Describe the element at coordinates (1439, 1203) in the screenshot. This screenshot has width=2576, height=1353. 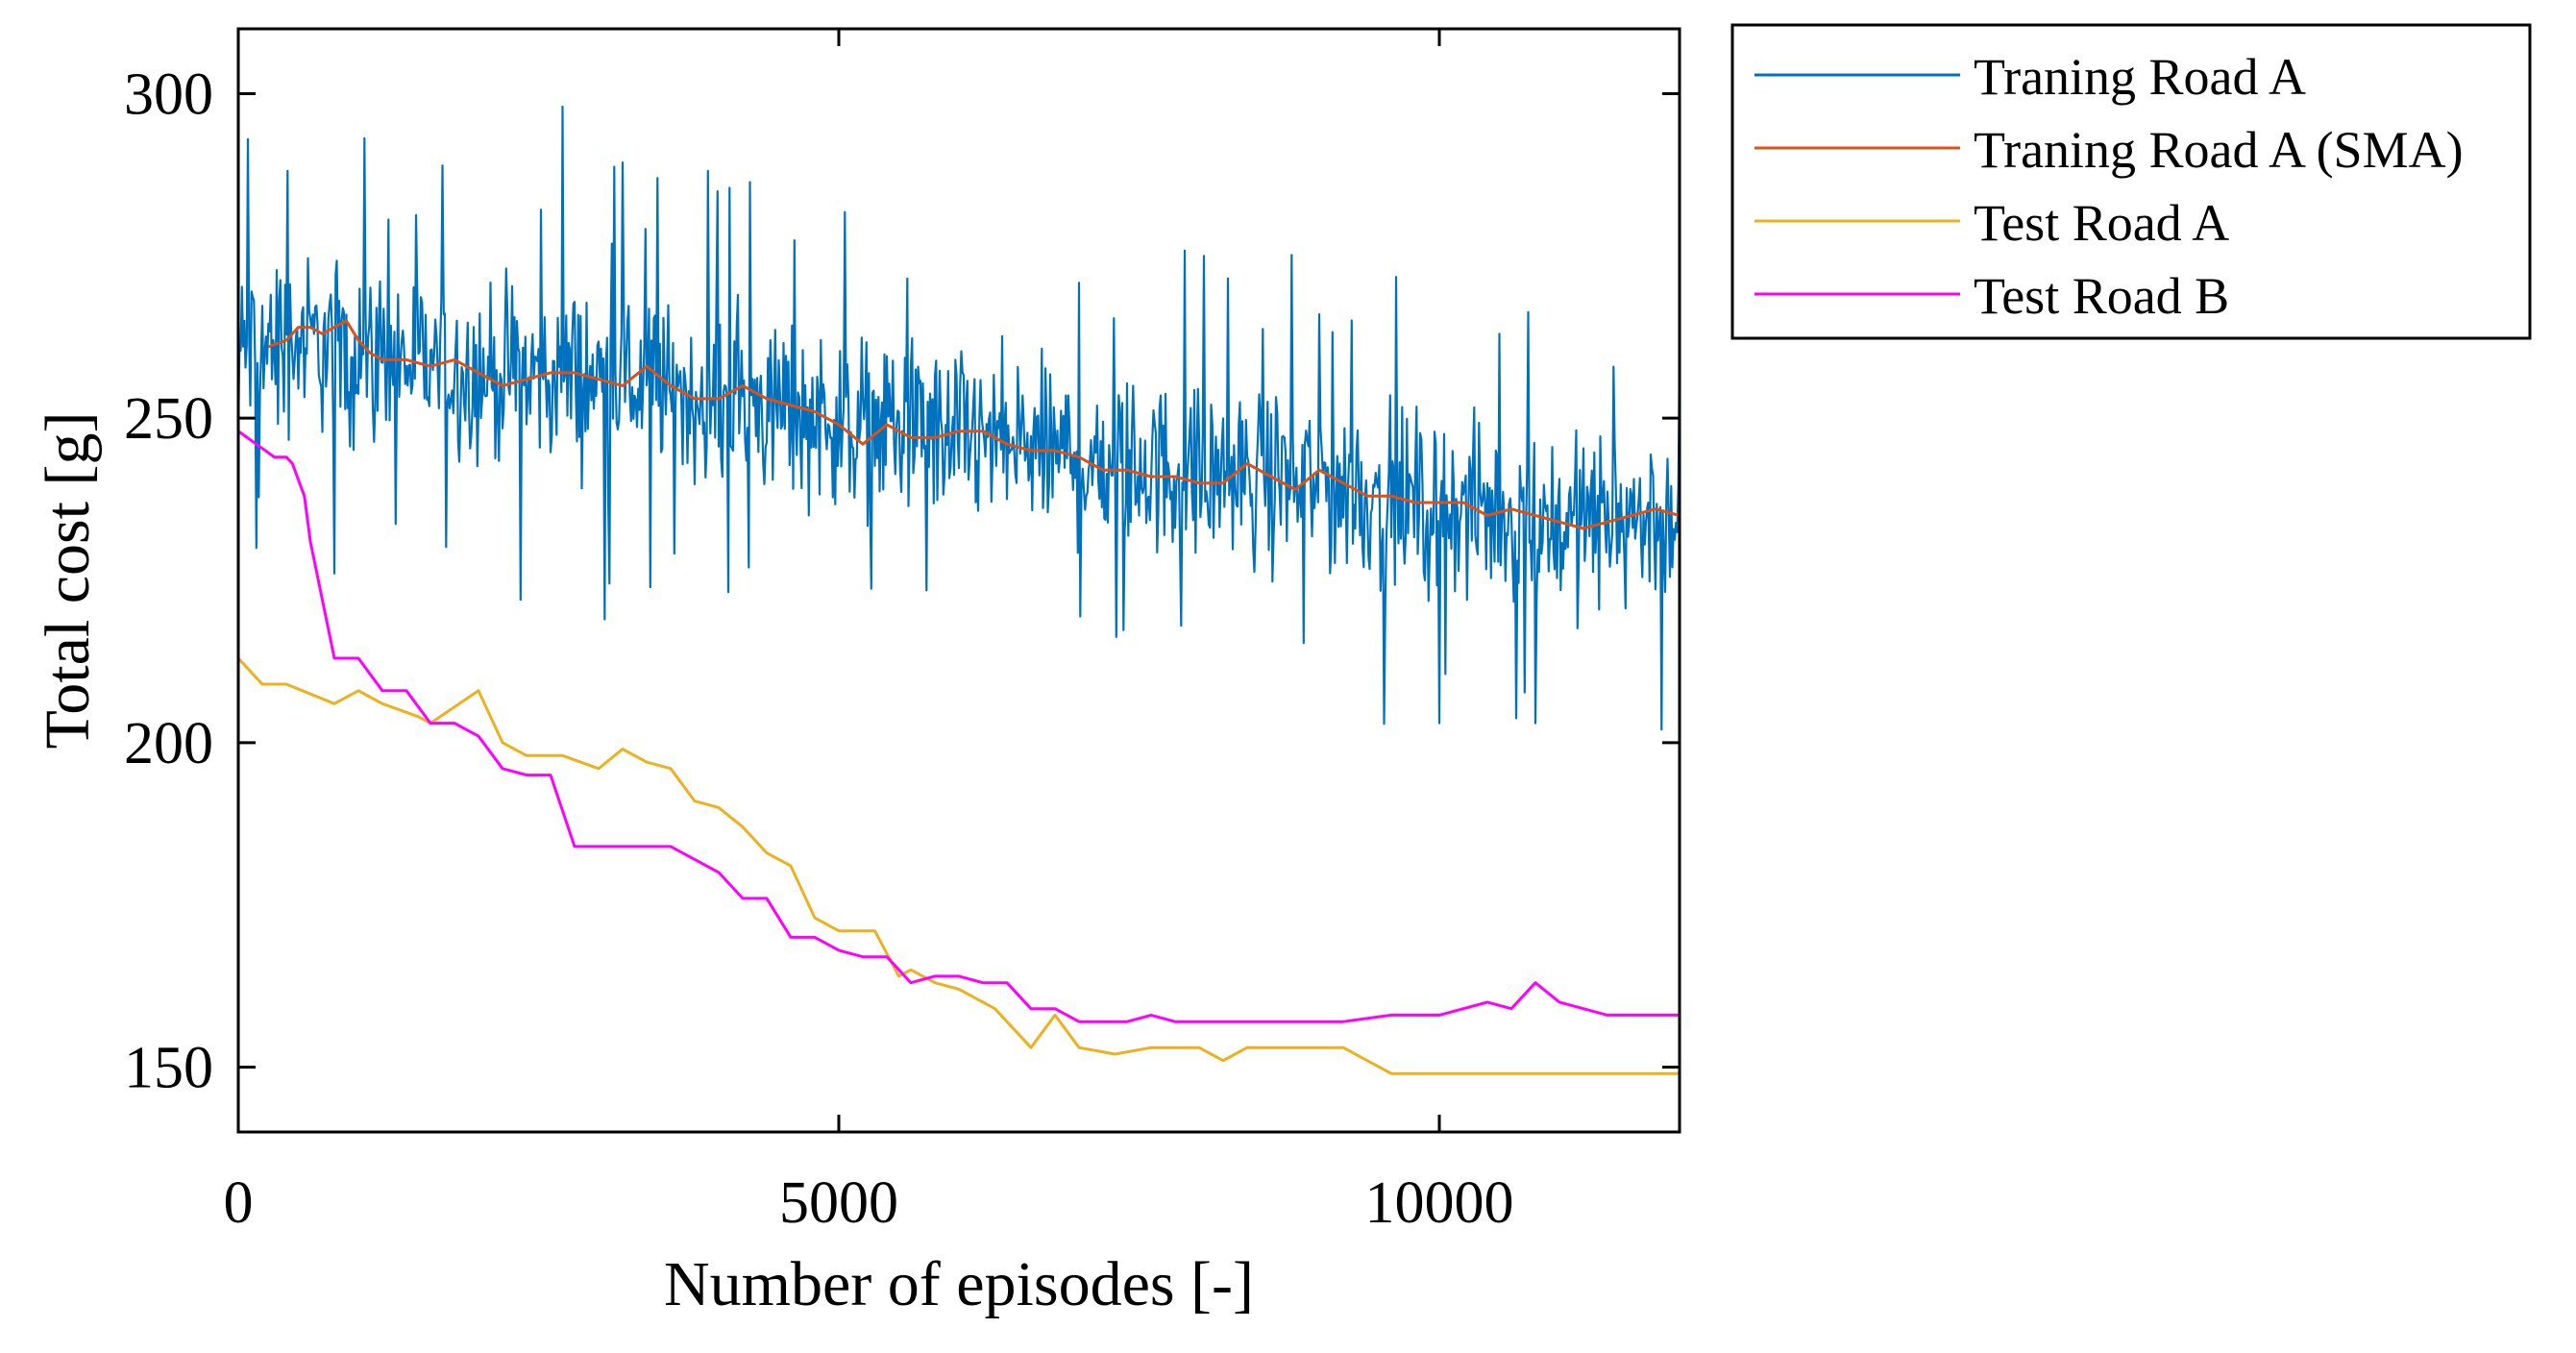
I see `x-tick-label: 10000` at that location.